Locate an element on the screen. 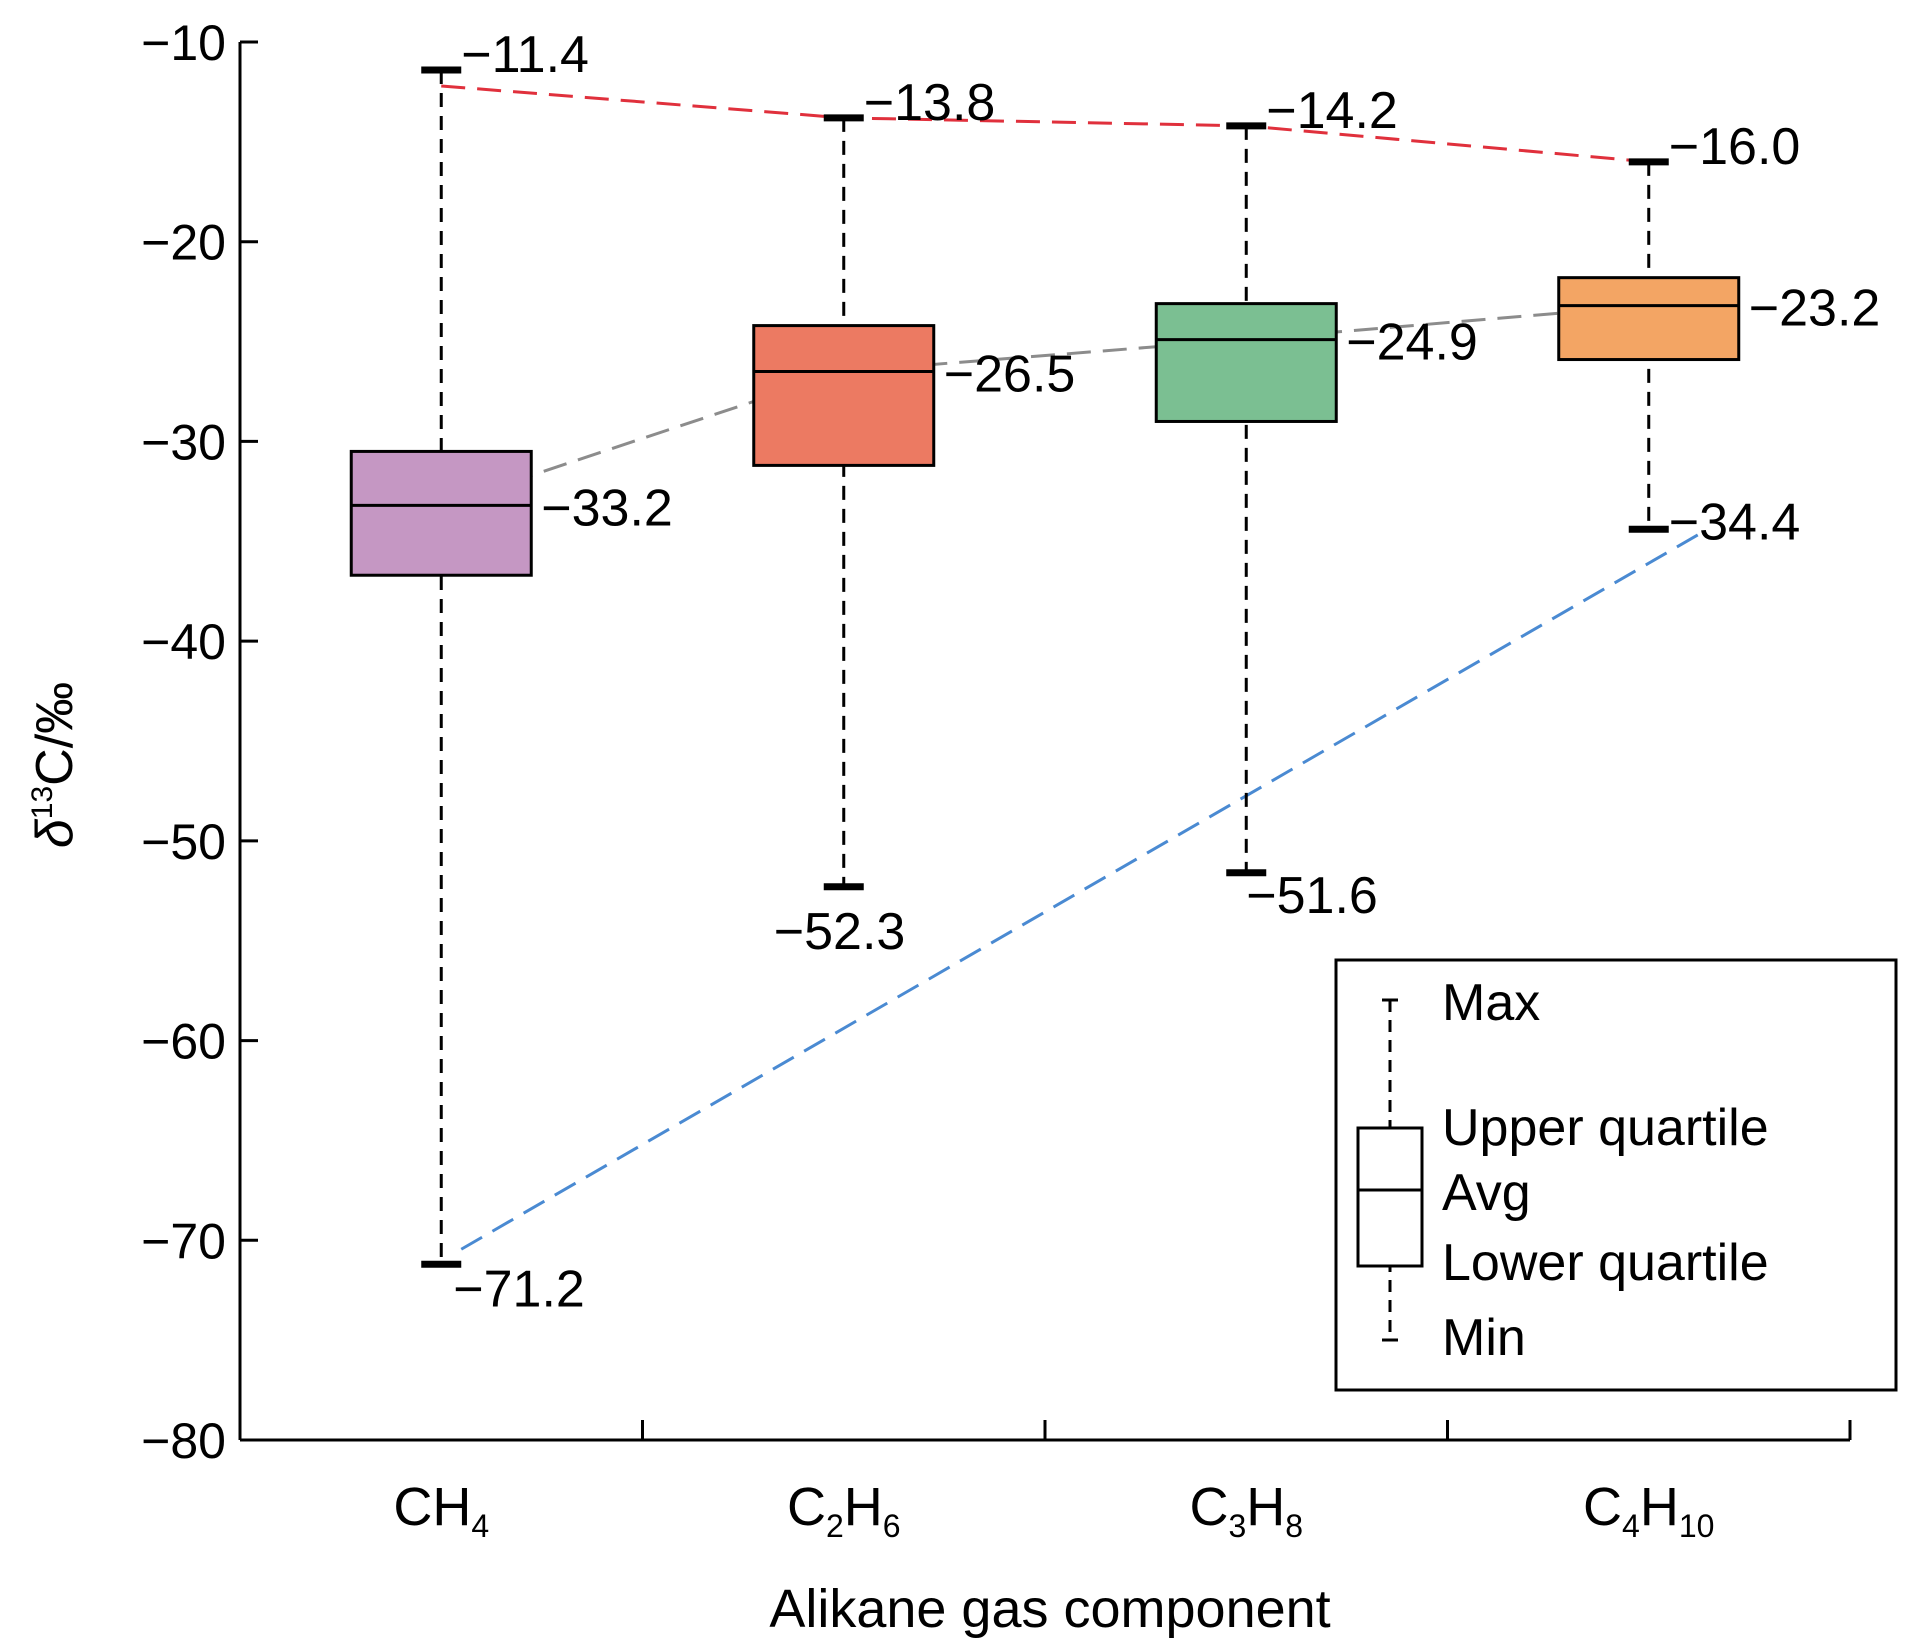 Image resolution: width=1910 pixels, height=1647 pixels. legend-box is located at coordinates (1616, 1175).